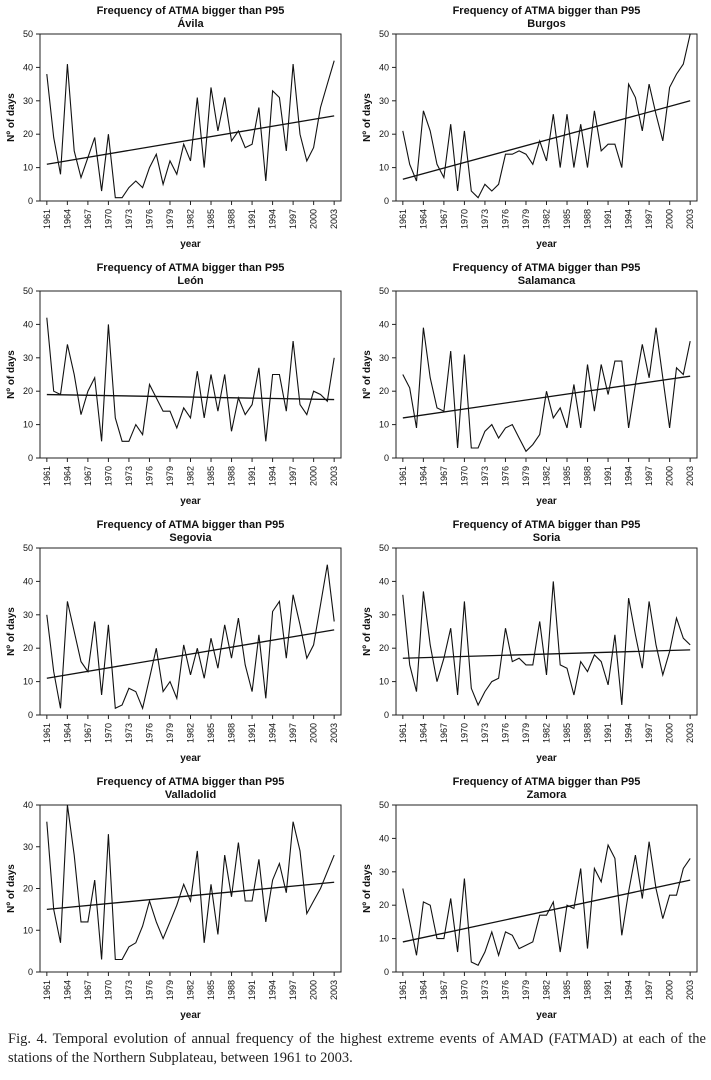 Image resolution: width=711 pixels, height=1080 pixels. What do you see at coordinates (547, 795) in the screenshot?
I see `chart-subtitle: Zamora` at bounding box center [547, 795].